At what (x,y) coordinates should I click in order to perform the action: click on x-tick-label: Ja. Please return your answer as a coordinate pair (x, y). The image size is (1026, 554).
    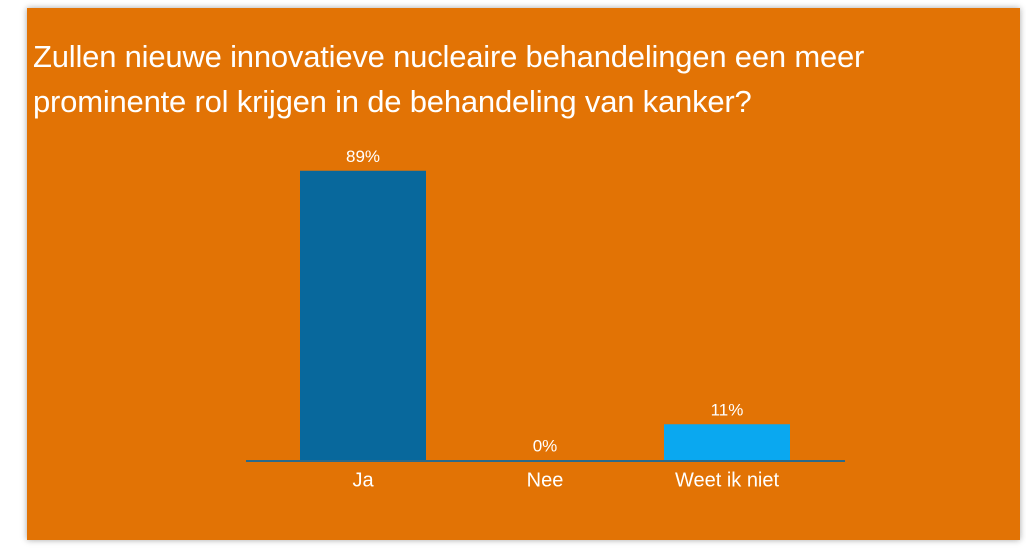
    Looking at the image, I should click on (363, 480).